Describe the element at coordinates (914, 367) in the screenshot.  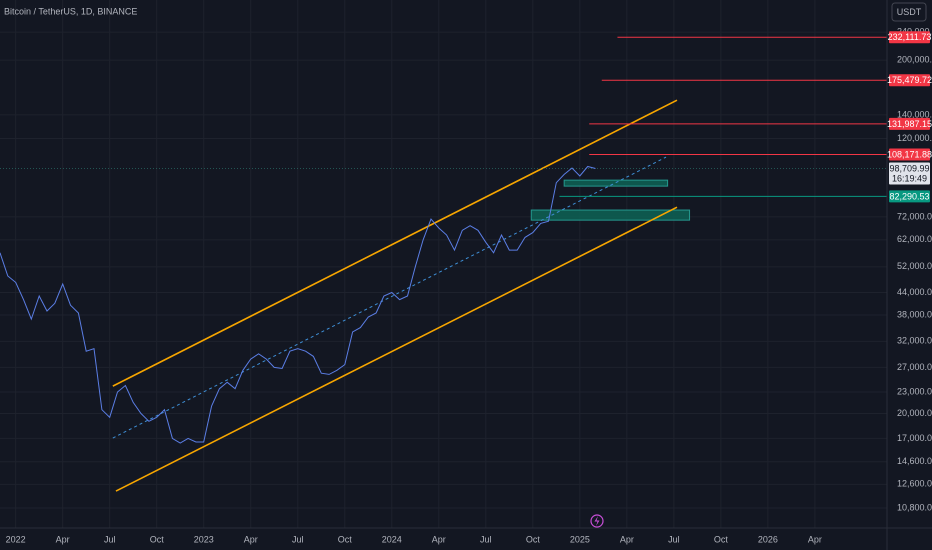
I see `y-tick-label: 27,000.00` at that location.